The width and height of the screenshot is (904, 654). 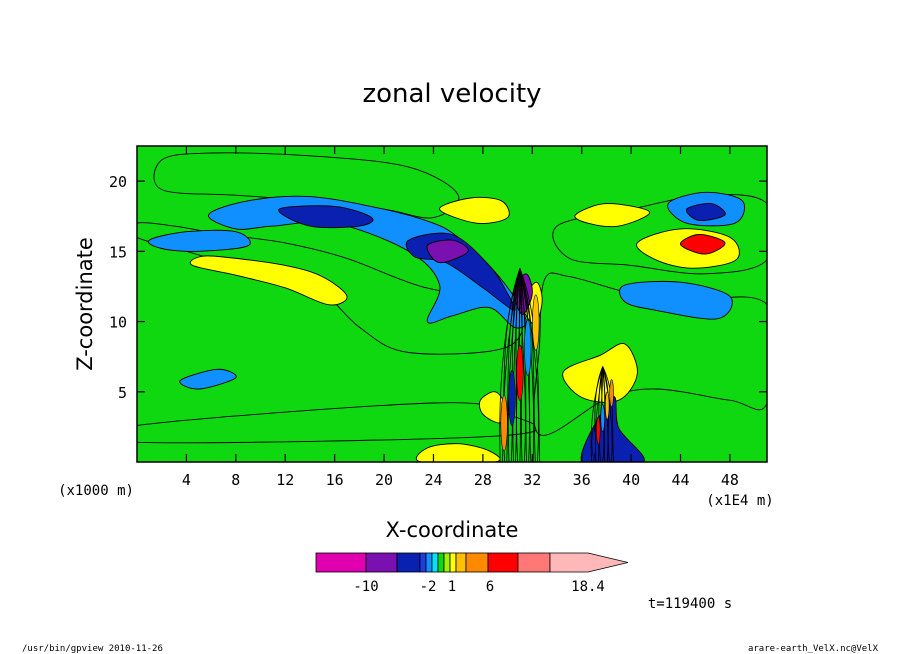 What do you see at coordinates (532, 480) in the screenshot?
I see `x-tick-label: 32` at bounding box center [532, 480].